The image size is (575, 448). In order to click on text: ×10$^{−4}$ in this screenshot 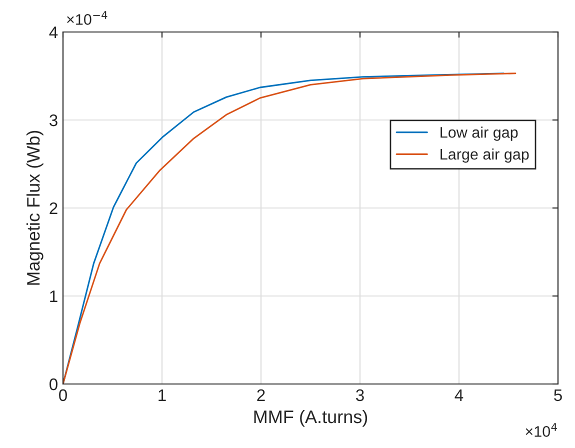, I will do `click(87, 18)`.